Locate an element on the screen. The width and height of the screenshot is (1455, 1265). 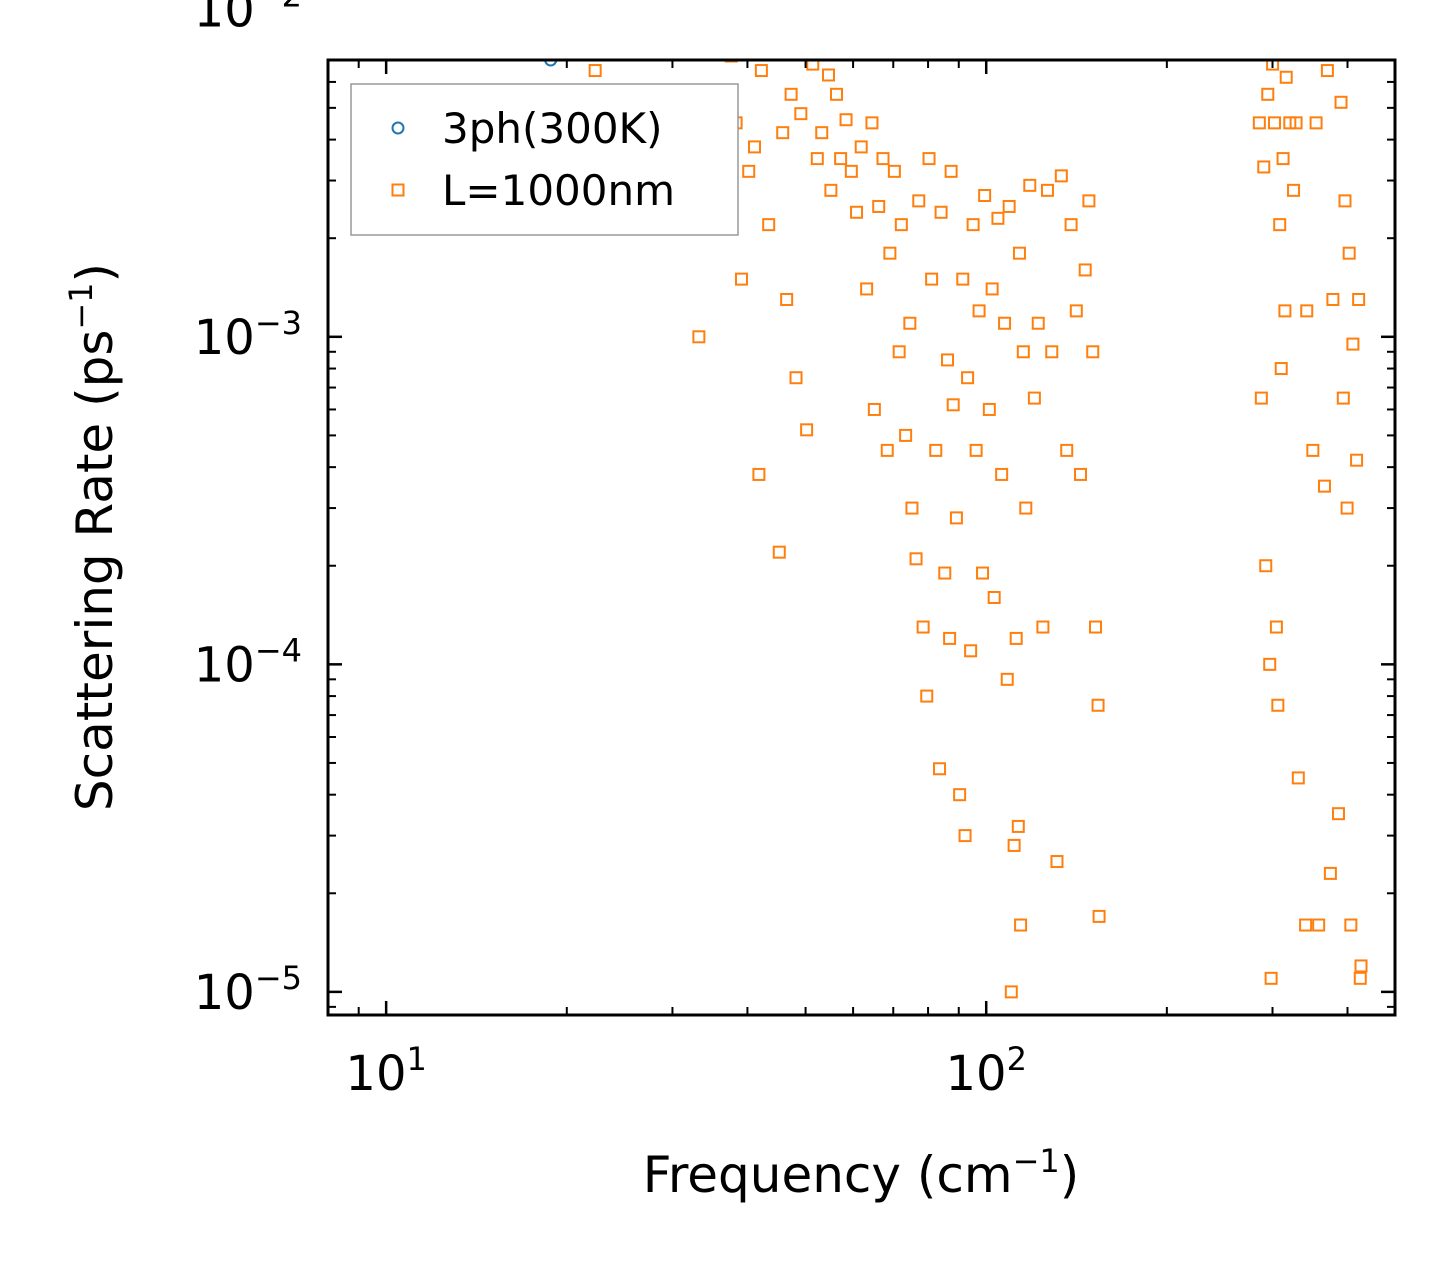
y-tick-label: 10⁻³ is located at coordinates (248, 335).